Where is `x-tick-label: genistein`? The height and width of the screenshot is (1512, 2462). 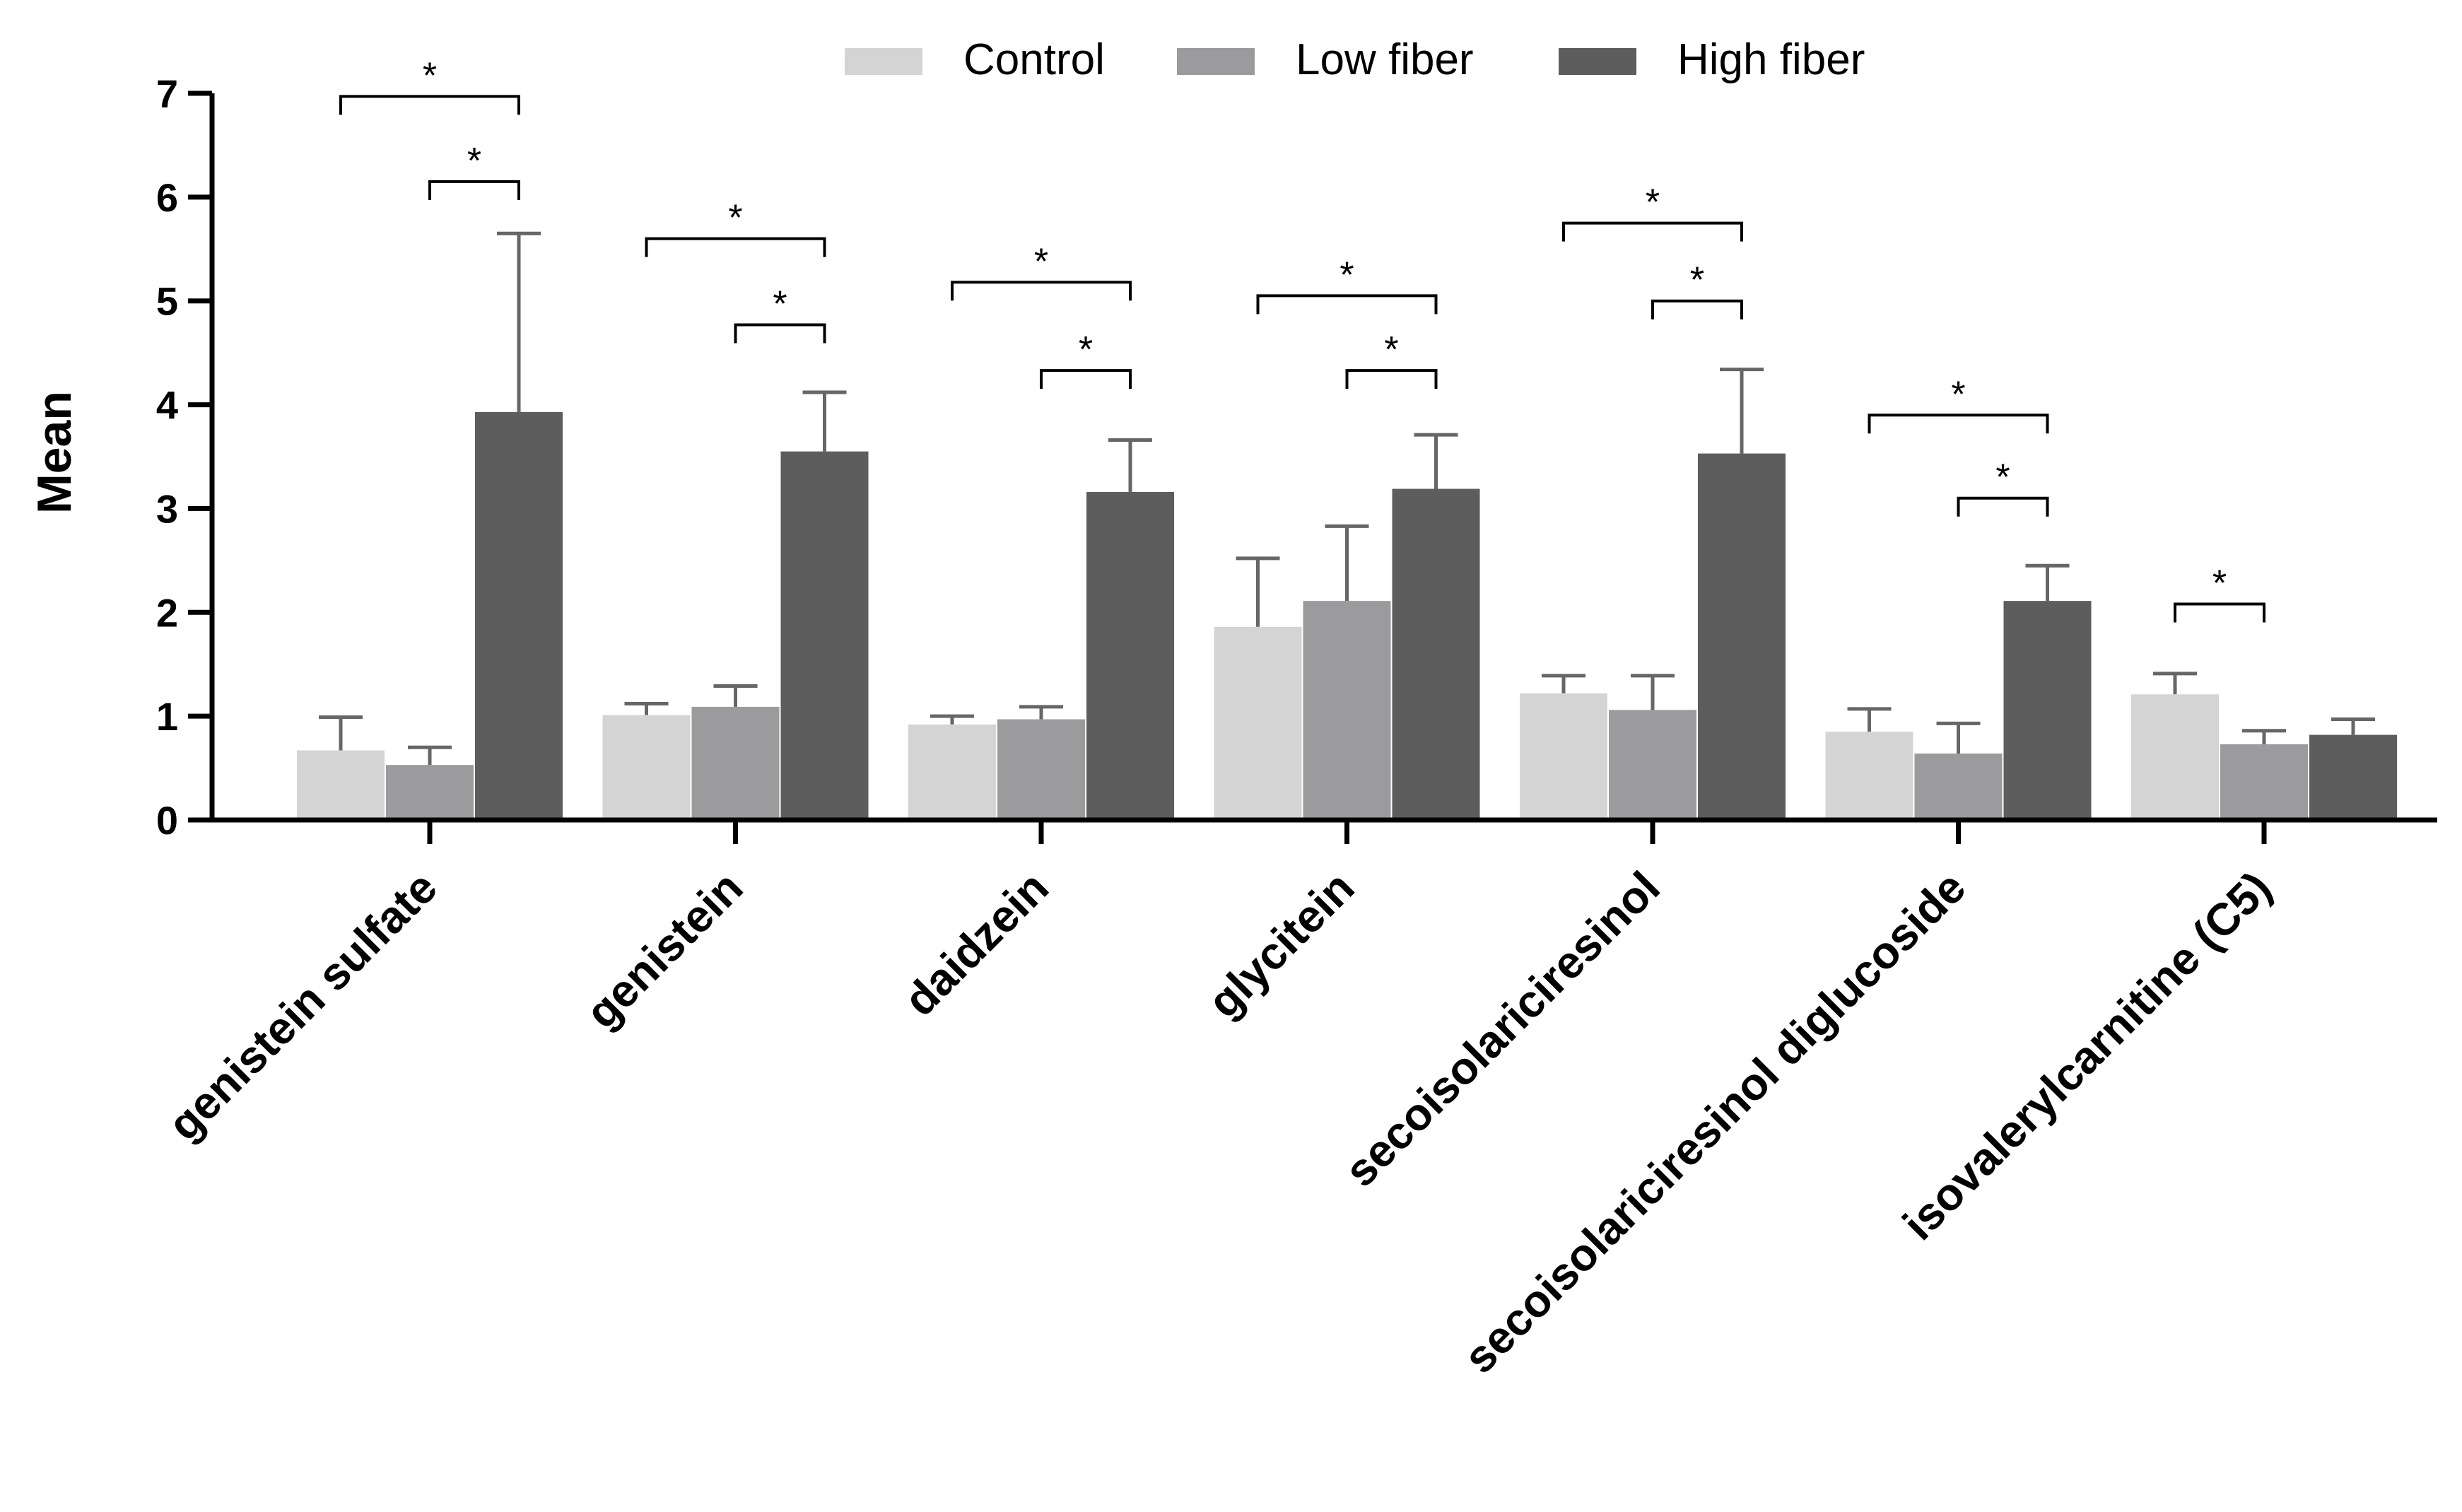 x-tick-label: genistein is located at coordinates (664, 950).